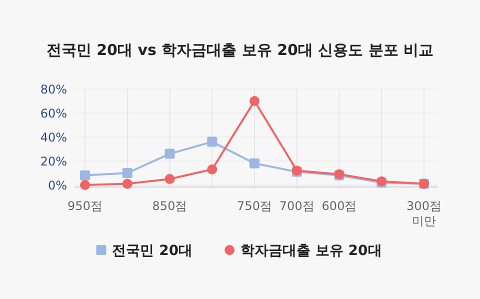 The width and height of the screenshot is (480, 299). Describe the element at coordinates (170, 206) in the screenshot. I see `x-tick-label: 850점` at that location.